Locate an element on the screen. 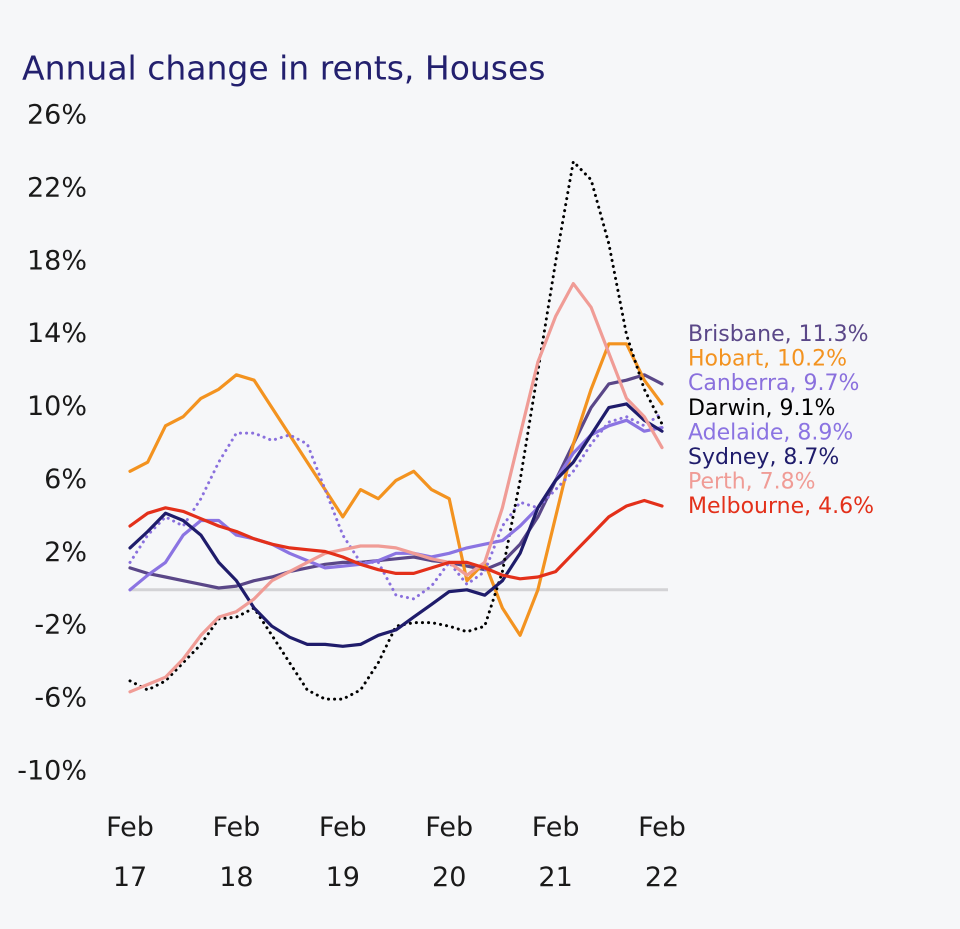 The image size is (960, 929). y-tick-label: -10% is located at coordinates (52, 771).